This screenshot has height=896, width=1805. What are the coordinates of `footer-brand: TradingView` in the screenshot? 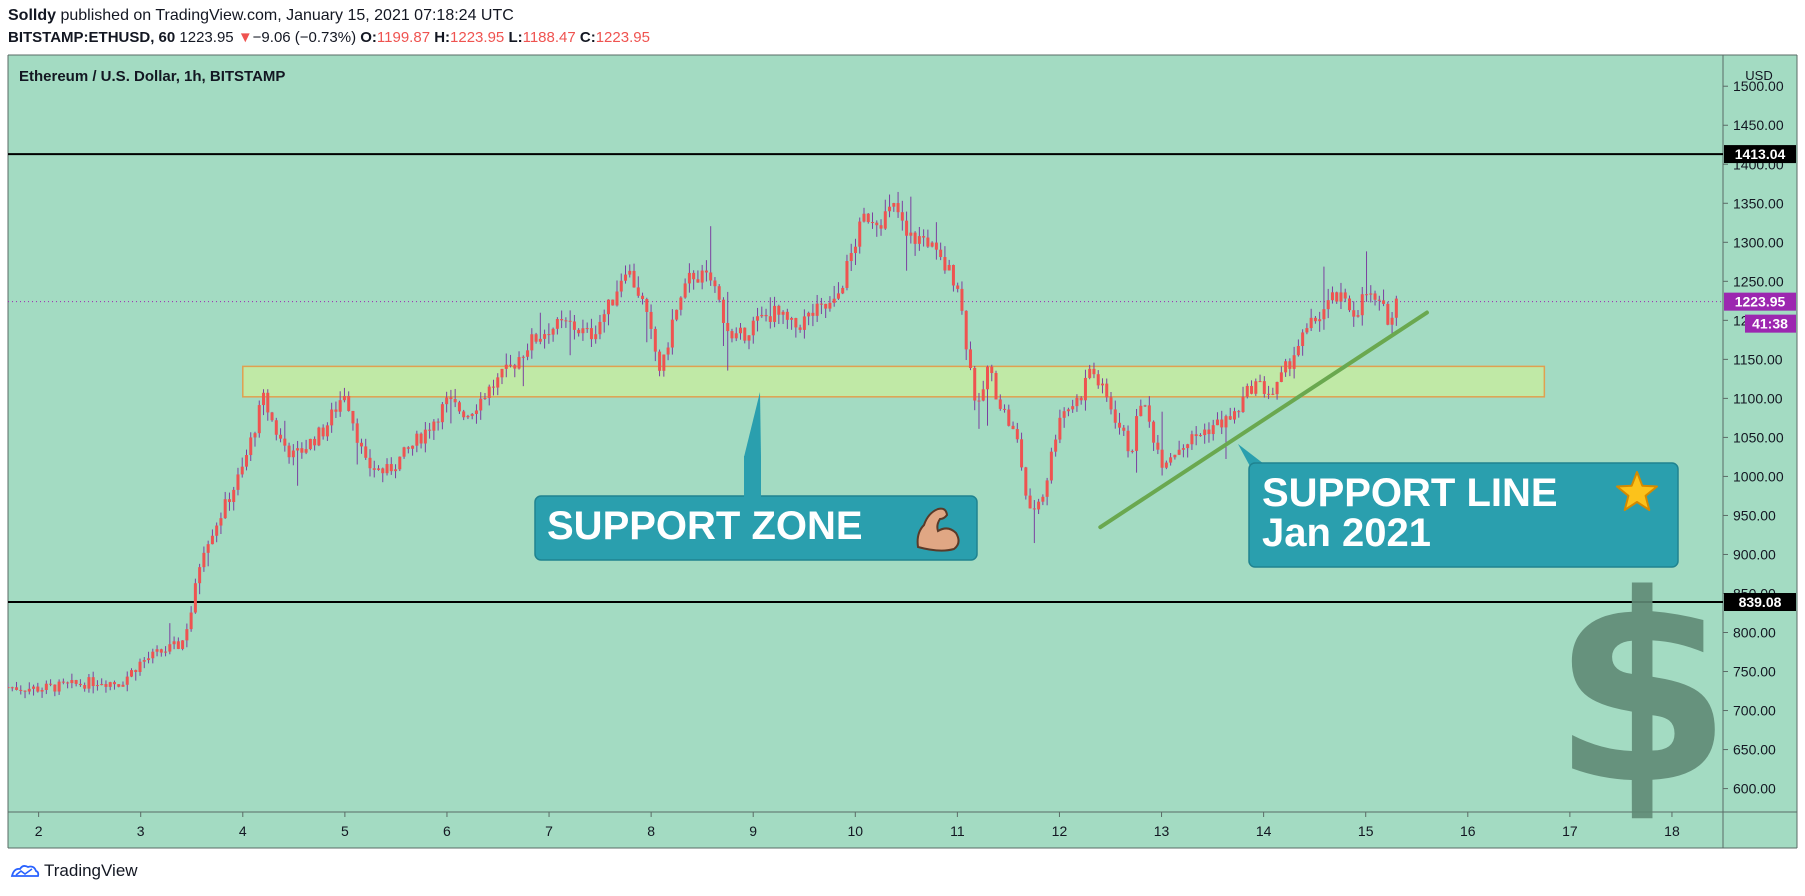 It's located at (74, 871).